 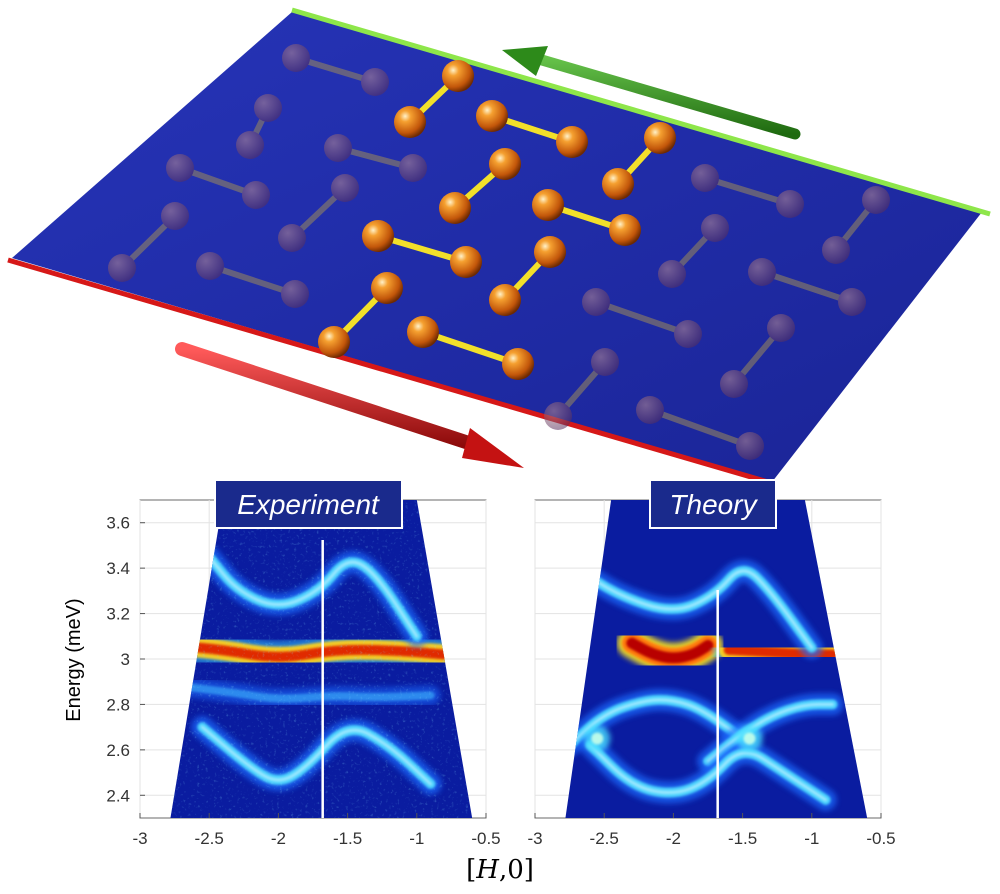 What do you see at coordinates (656, 722) in the screenshot?
I see `band-arch-left` at bounding box center [656, 722].